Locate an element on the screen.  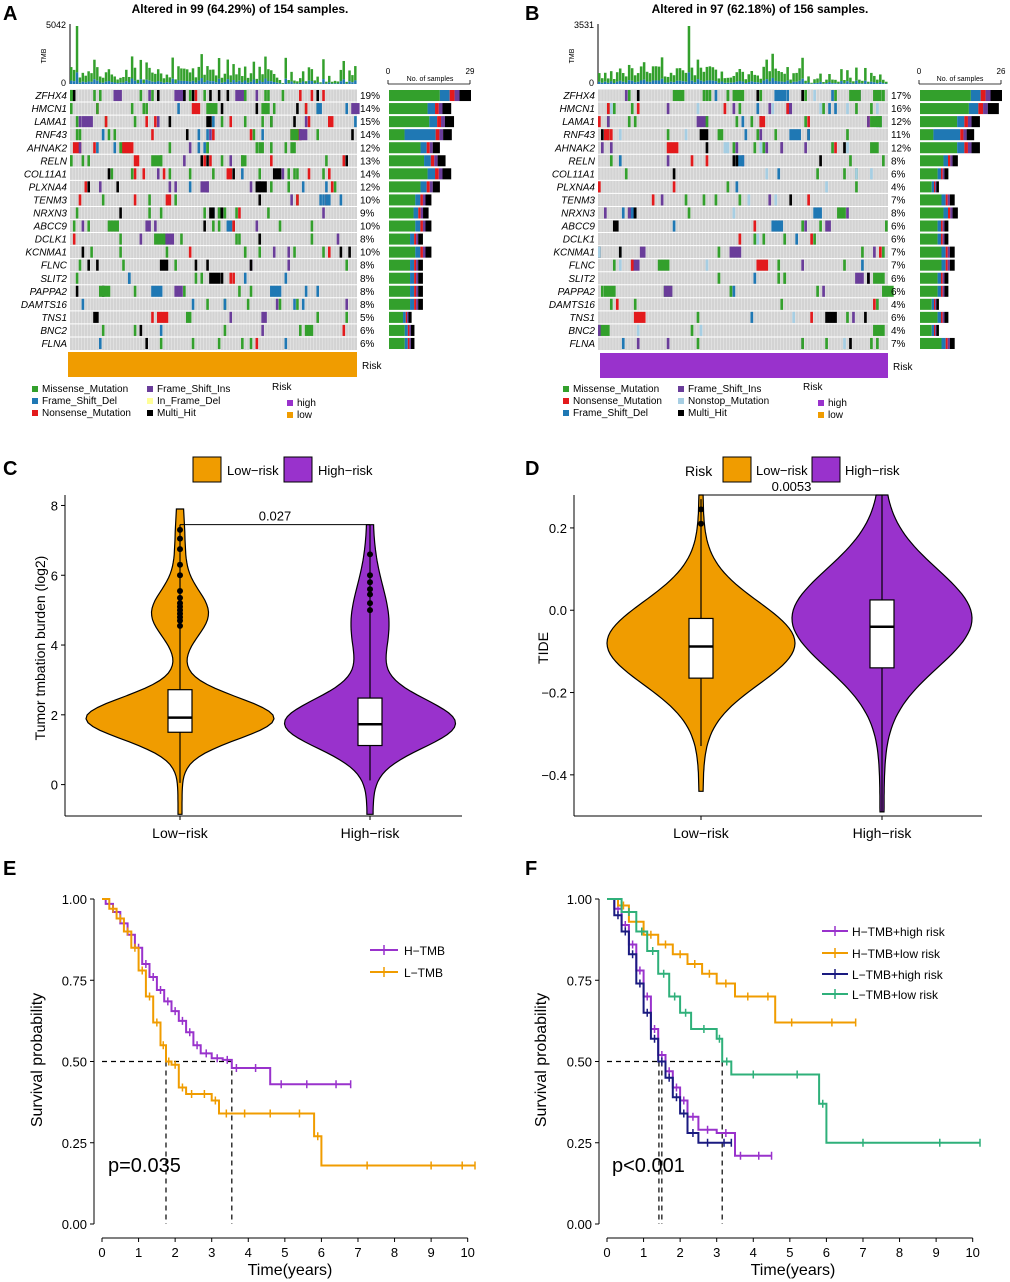
survival-curve is located at coordinates (731, 961).